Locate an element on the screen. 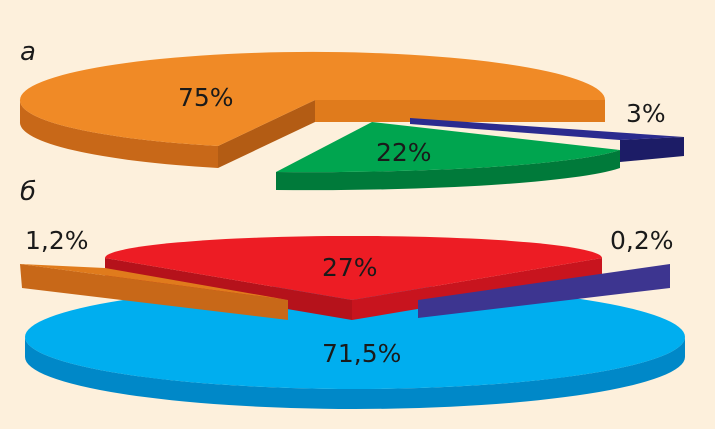  label-b-71-5: 71,5% is located at coordinates (361, 353).